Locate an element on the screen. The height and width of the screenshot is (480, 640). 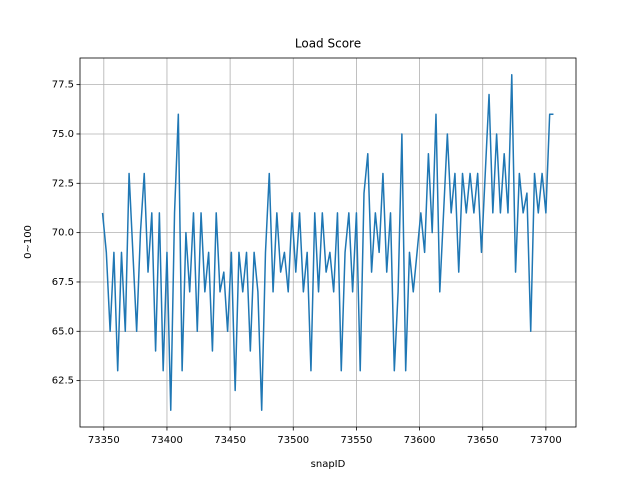
x-tick-label: 73350 is located at coordinates (104, 440).